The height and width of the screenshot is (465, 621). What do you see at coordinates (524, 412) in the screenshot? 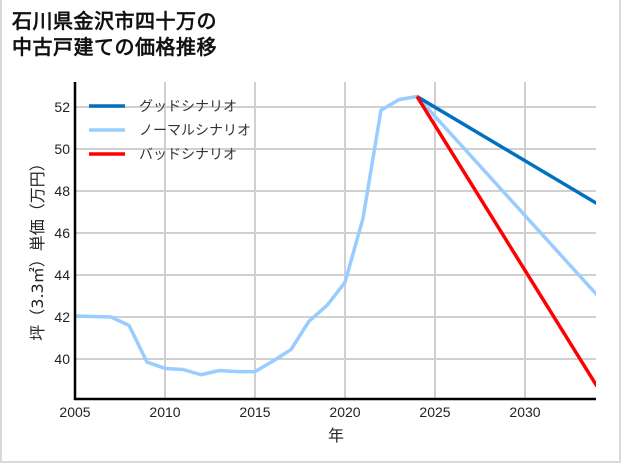
I see `x-tick-label: 2030` at bounding box center [524, 412].